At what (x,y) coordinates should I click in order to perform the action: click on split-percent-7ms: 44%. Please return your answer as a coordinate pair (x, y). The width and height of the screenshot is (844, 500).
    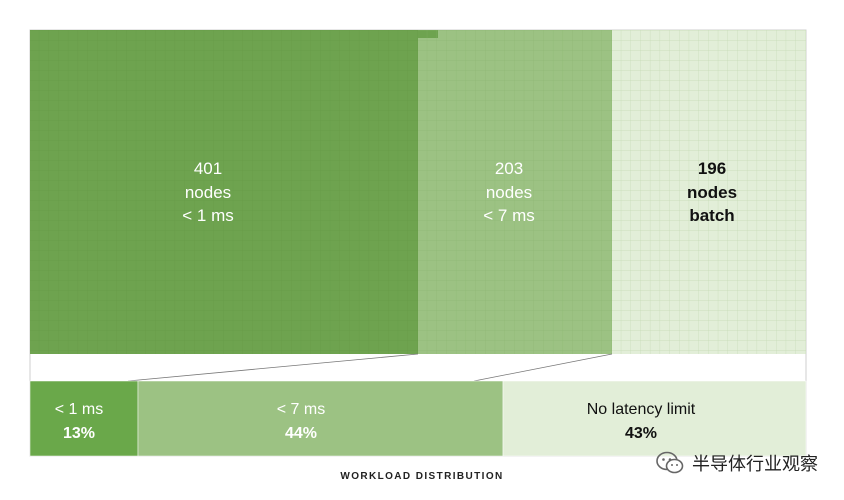
    Looking at the image, I should click on (301, 433).